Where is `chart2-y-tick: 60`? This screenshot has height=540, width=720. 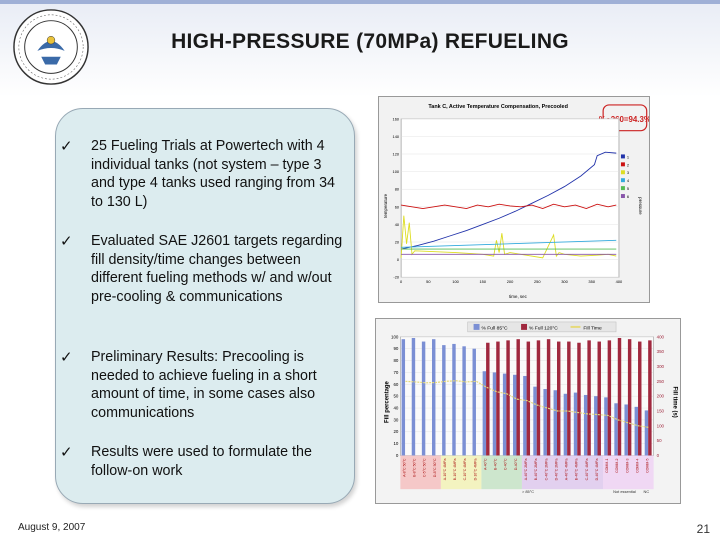 chart2-y-tick: 60 is located at coordinates (395, 384).